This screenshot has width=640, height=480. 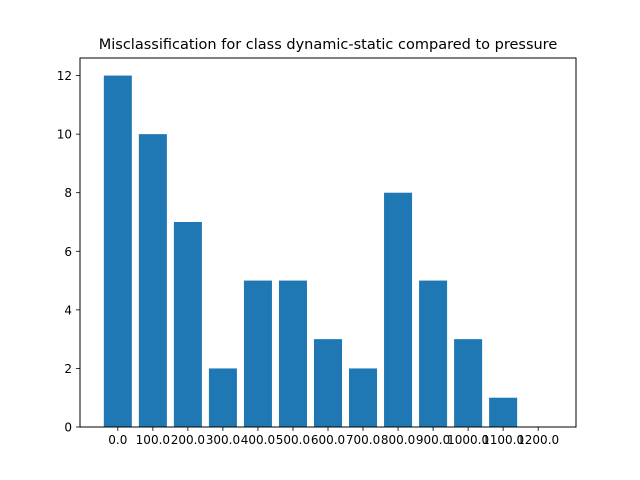 I want to click on x-tick-label: 600.0, so click(x=328, y=440).